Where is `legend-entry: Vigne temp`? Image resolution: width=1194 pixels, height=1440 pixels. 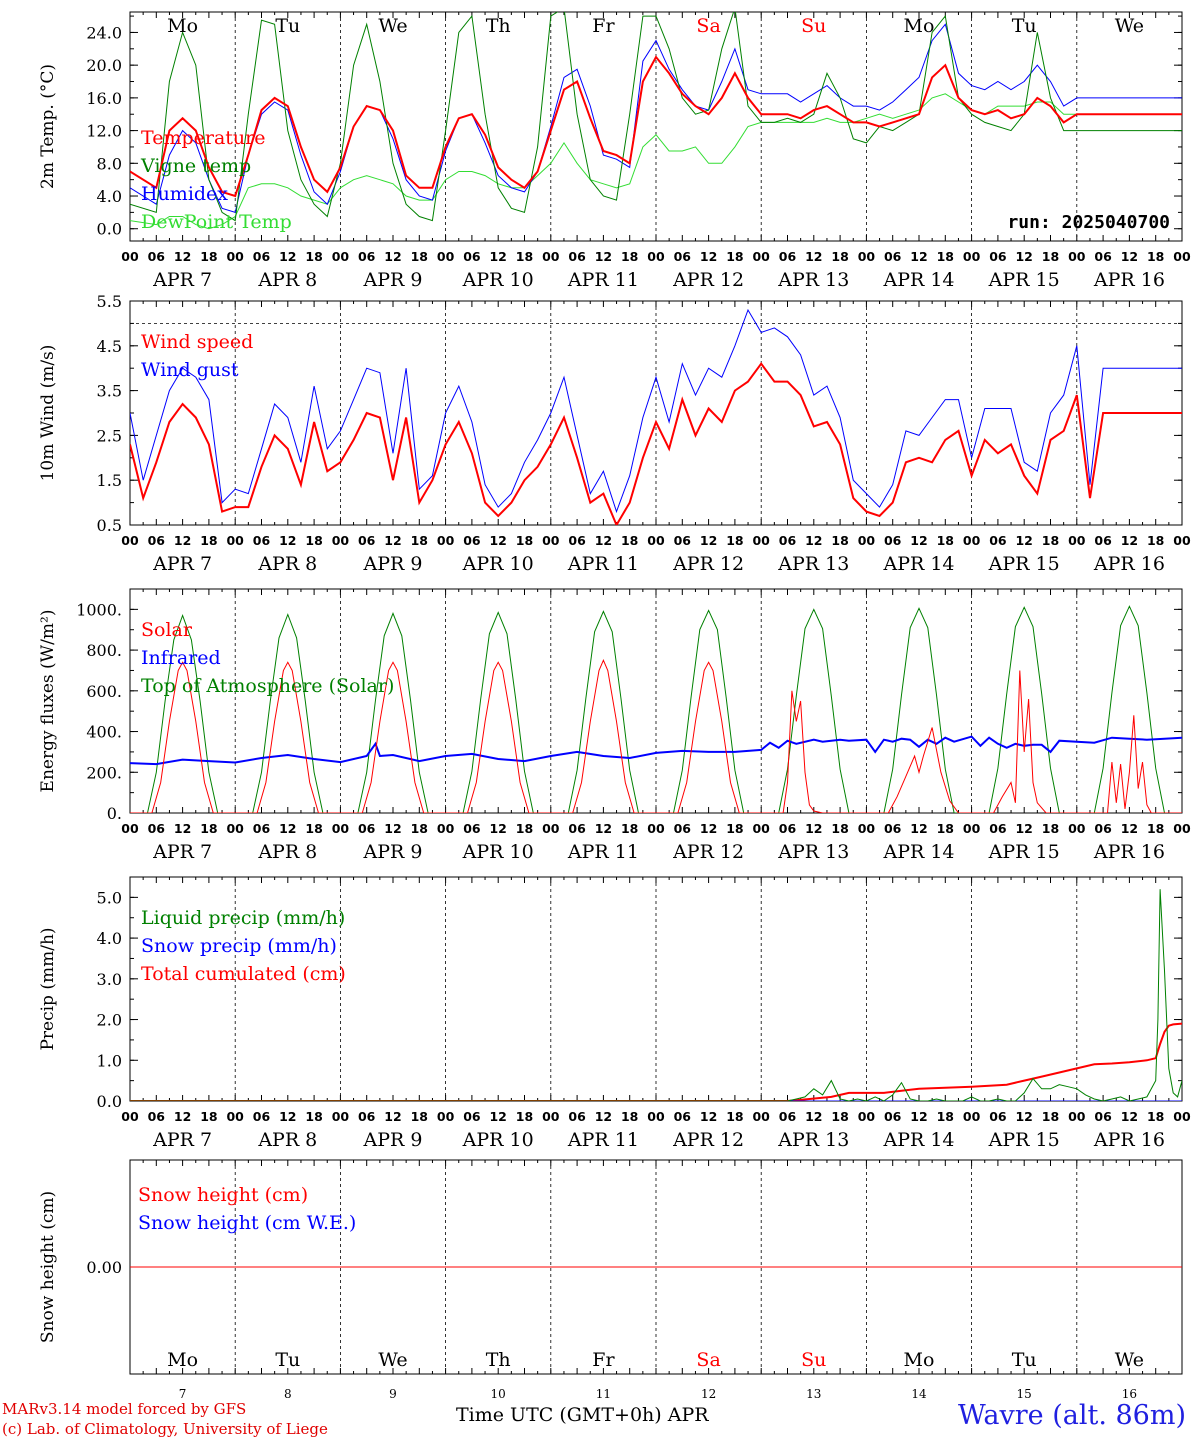
legend-entry: Vigne temp is located at coordinates (195, 166).